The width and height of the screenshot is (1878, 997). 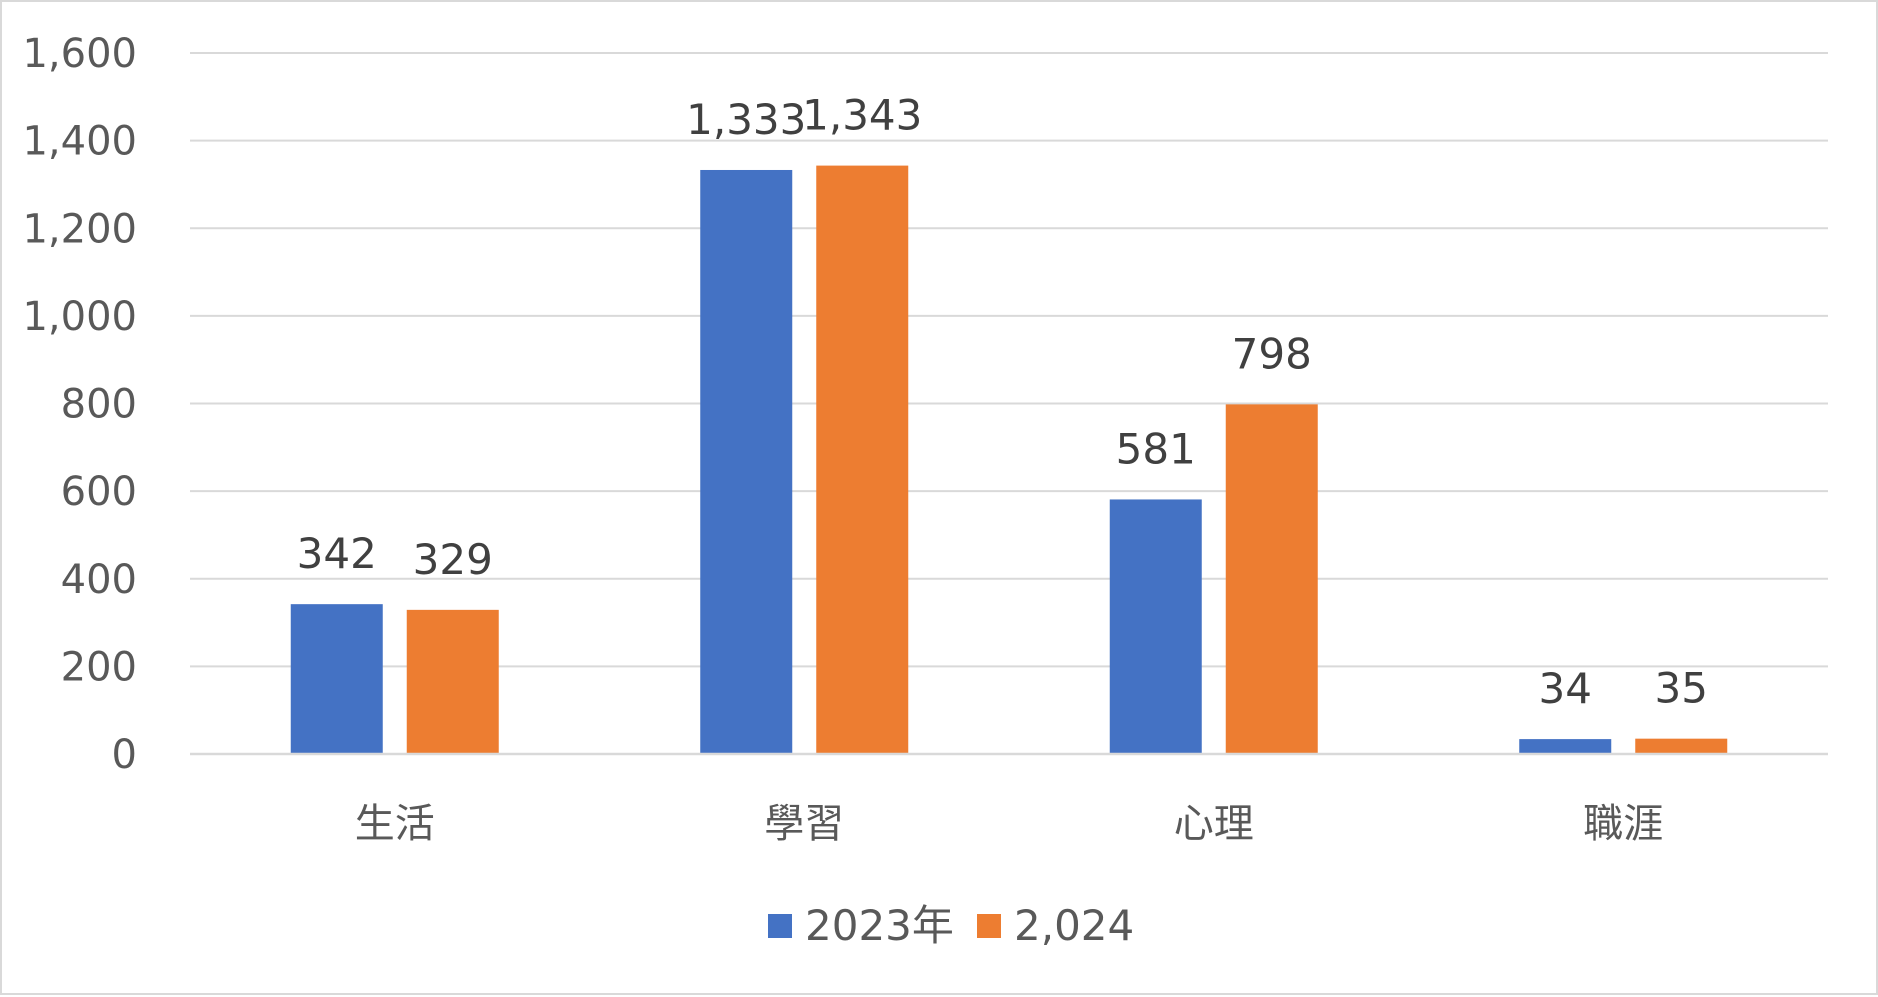 What do you see at coordinates (79, 317) in the screenshot?
I see `y-tick-label: 1,000` at bounding box center [79, 317].